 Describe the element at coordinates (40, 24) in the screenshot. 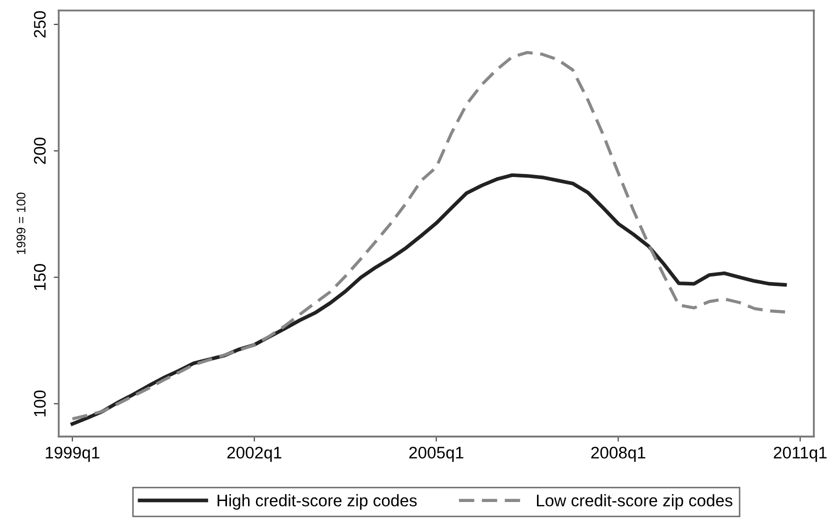

I see `y-tick-label: 250` at that location.